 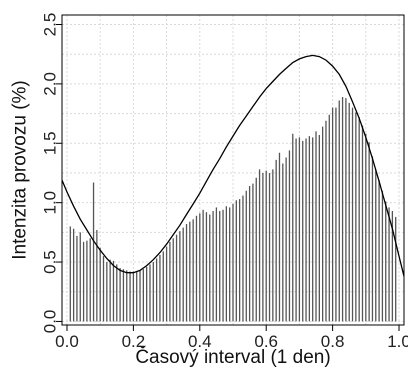 What do you see at coordinates (20, 170) in the screenshot?
I see `y-axis-label: Intenzita provozu (%)` at bounding box center [20, 170].